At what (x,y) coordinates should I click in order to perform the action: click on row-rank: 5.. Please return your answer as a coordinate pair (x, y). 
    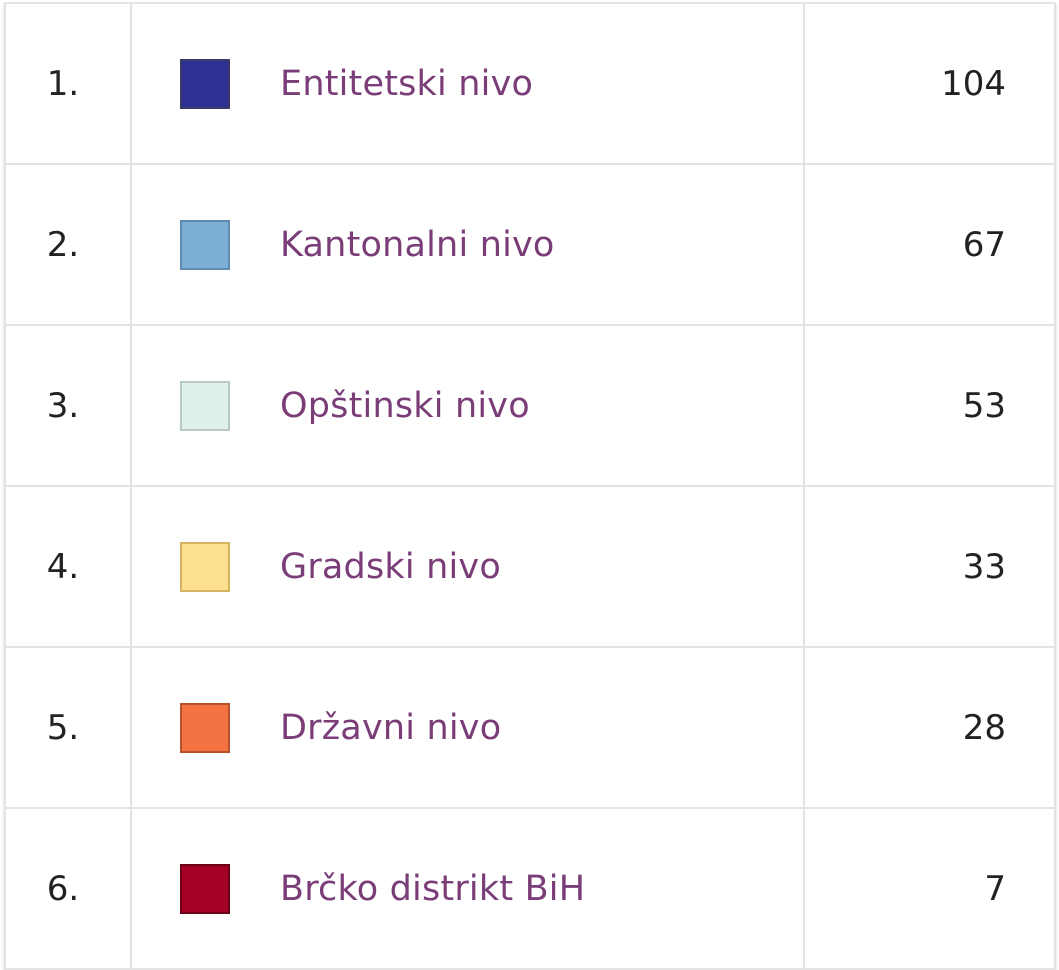
    Looking at the image, I should click on (68, 727).